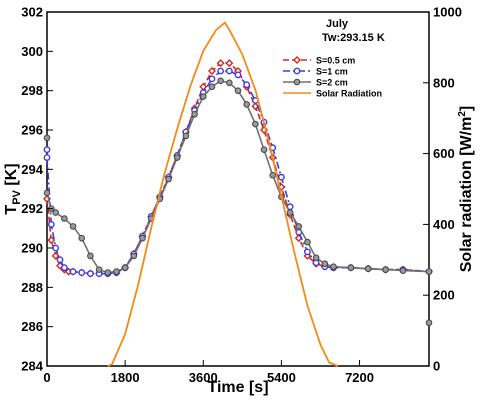 This screenshot has width=480, height=403. I want to click on y-left-tick-label: 294, so click(32, 169).